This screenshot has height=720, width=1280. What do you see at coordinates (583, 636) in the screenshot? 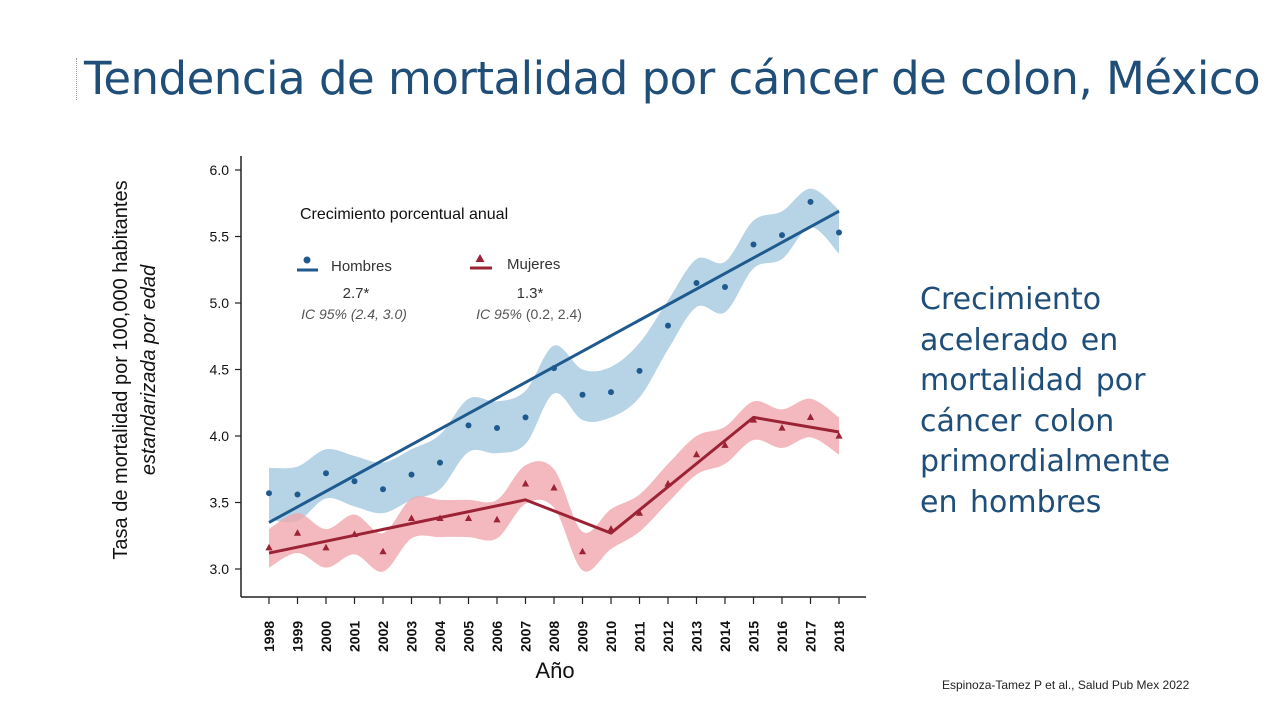
I see `x-tick-label: 2009` at bounding box center [583, 636].